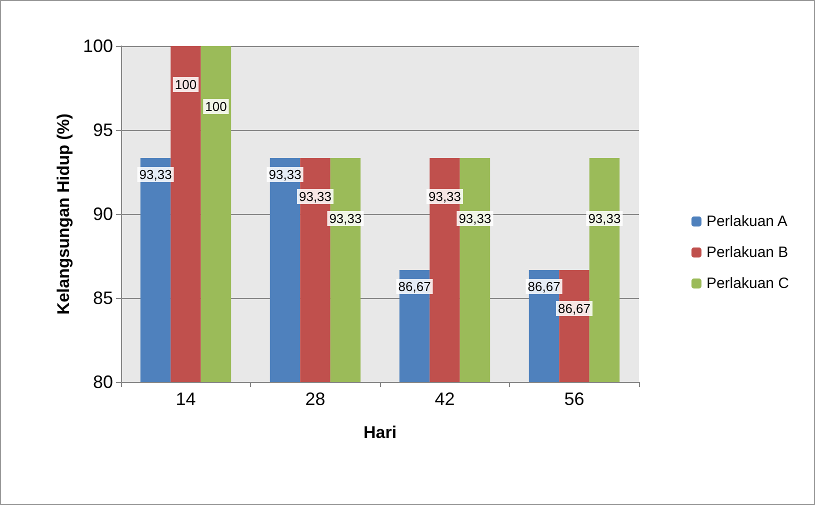 Image resolution: width=815 pixels, height=505 pixels. Describe the element at coordinates (186, 399) in the screenshot. I see `x-tick-label: 14` at that location.